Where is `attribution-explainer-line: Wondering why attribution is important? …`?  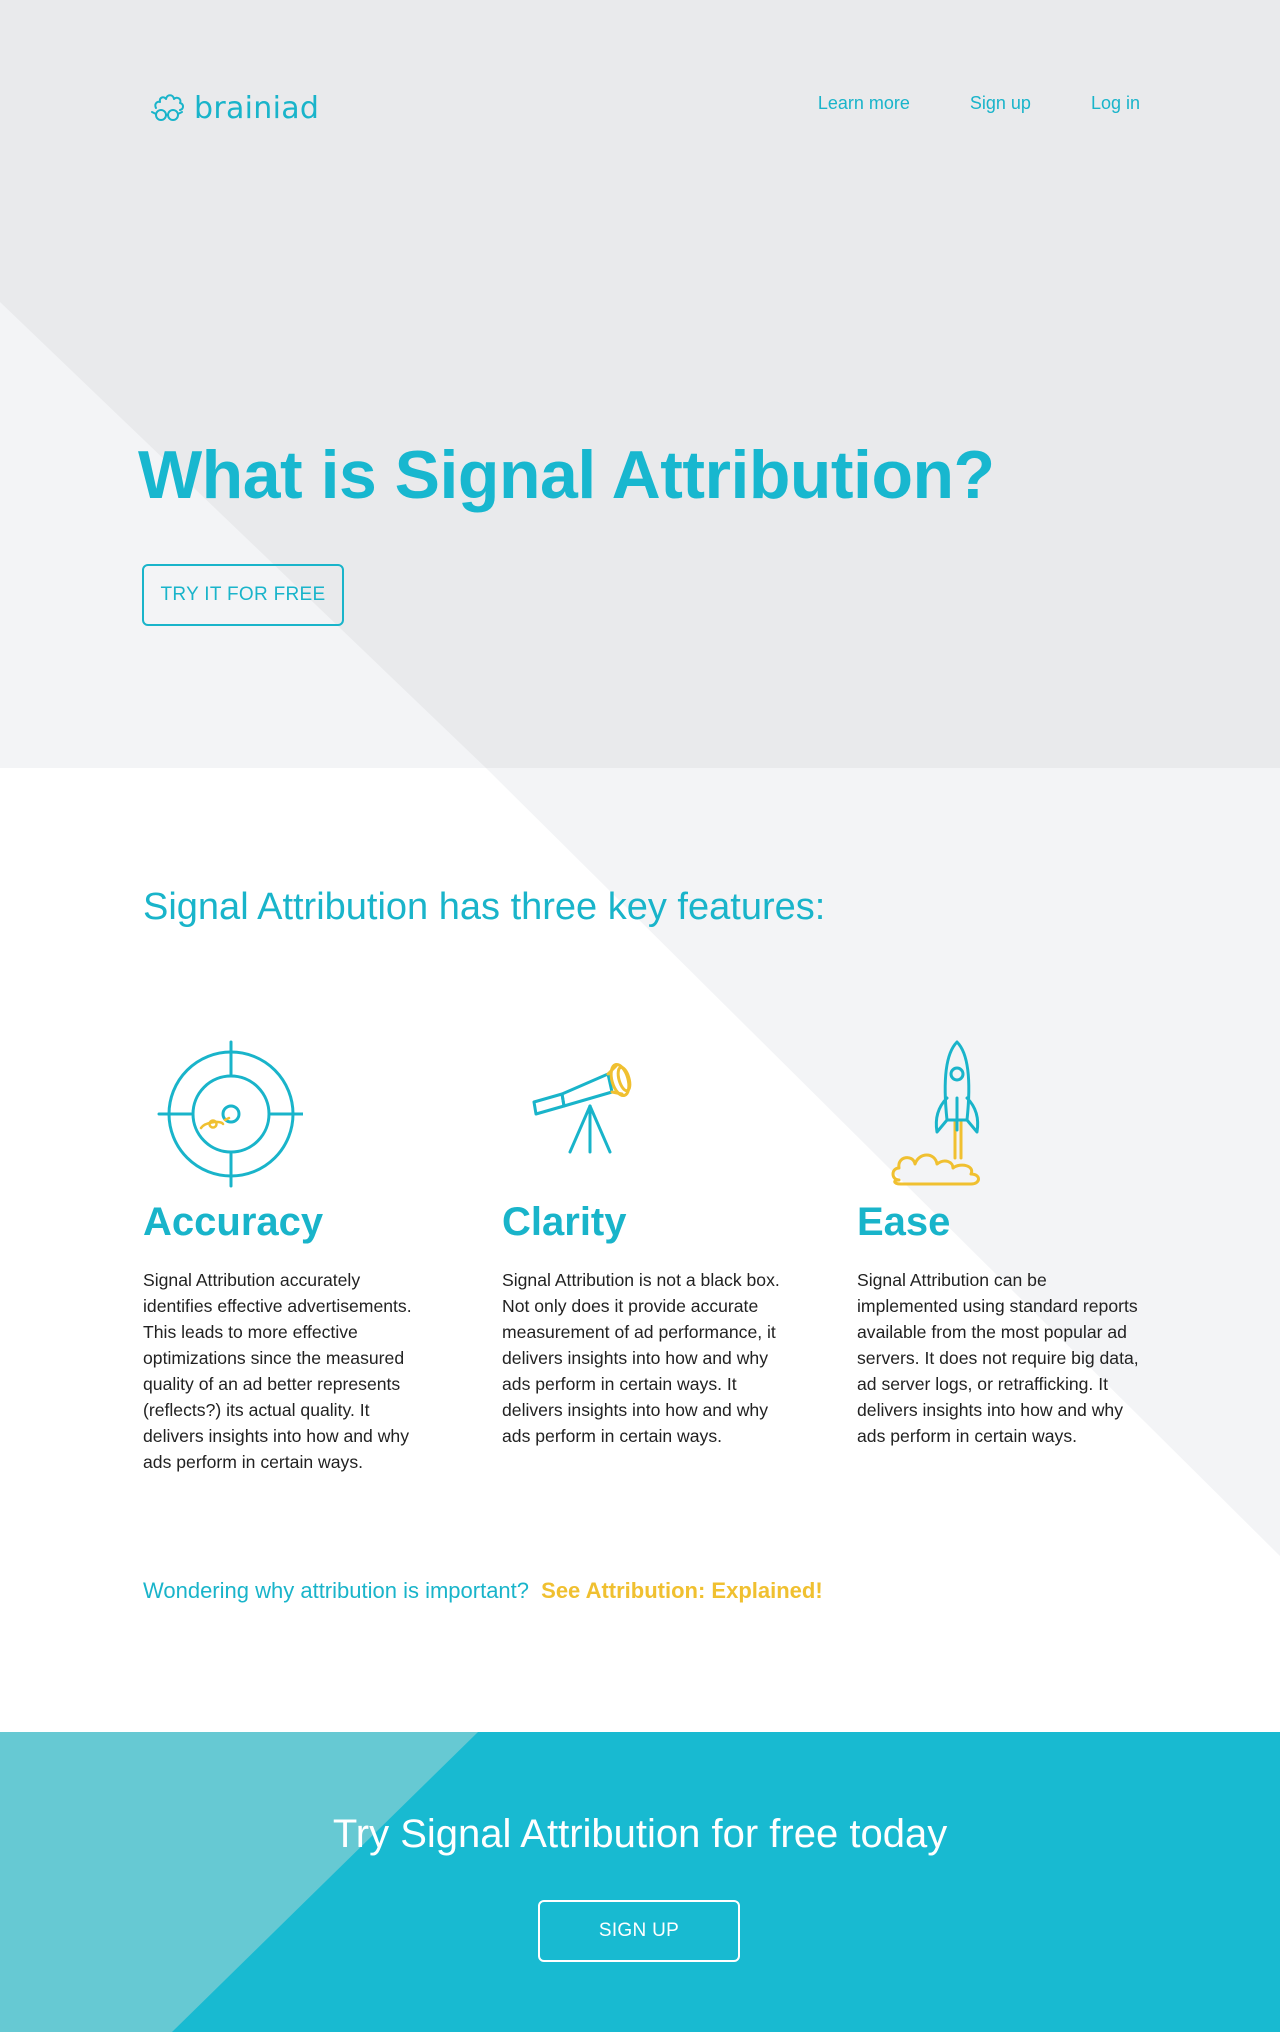 attribution-explainer-line: Wondering why attribution is important? … is located at coordinates (483, 1591).